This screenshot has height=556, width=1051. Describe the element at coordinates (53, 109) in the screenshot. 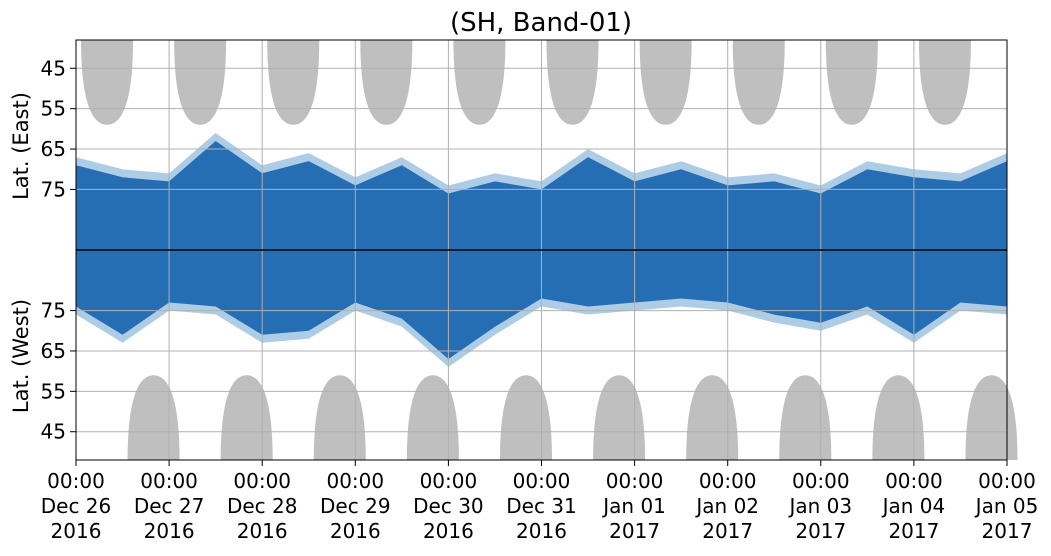

I see `y-tick-label-east: 55` at that location.